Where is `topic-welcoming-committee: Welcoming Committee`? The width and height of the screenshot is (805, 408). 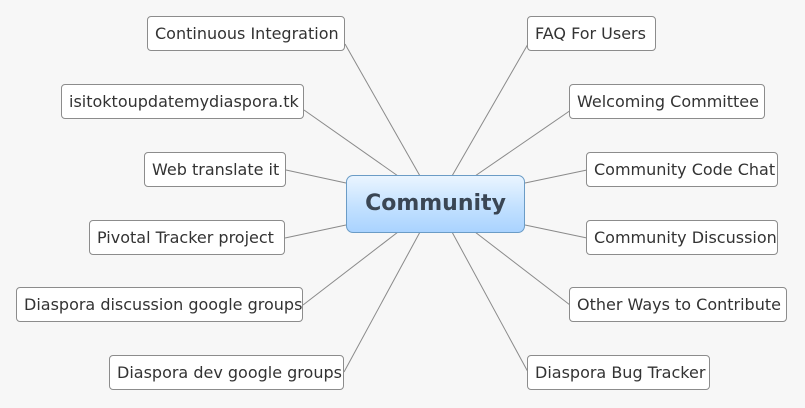
topic-welcoming-committee: Welcoming Committee is located at coordinates (667, 101).